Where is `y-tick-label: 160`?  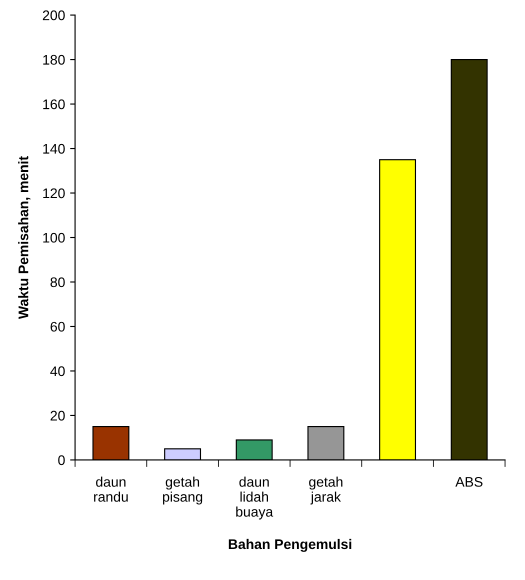
y-tick-label: 160 is located at coordinates (54, 104).